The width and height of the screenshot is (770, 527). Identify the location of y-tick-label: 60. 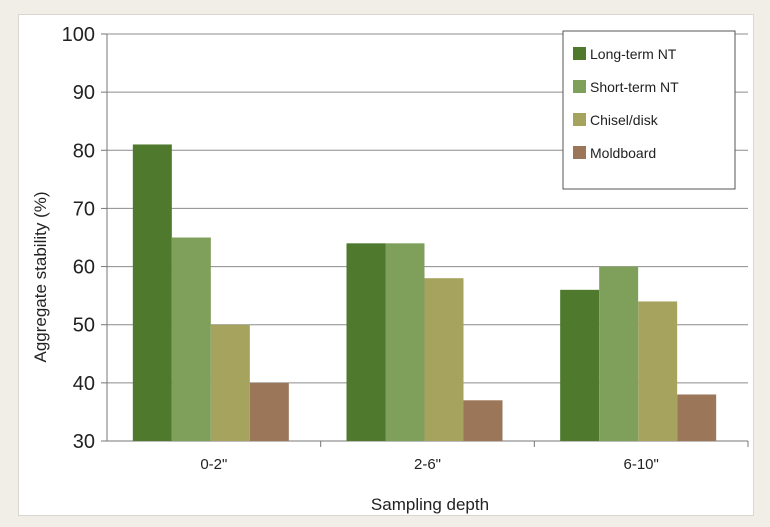
(84, 268).